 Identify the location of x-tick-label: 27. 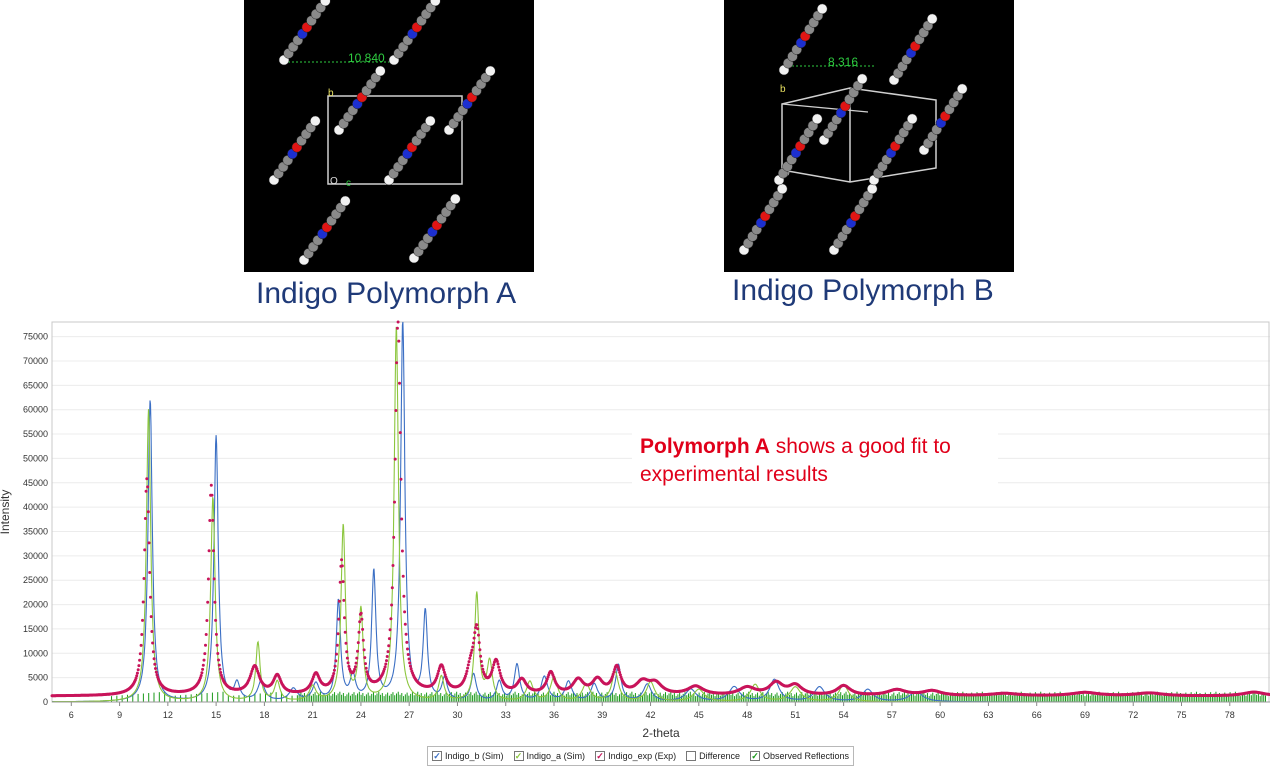
(409, 715).